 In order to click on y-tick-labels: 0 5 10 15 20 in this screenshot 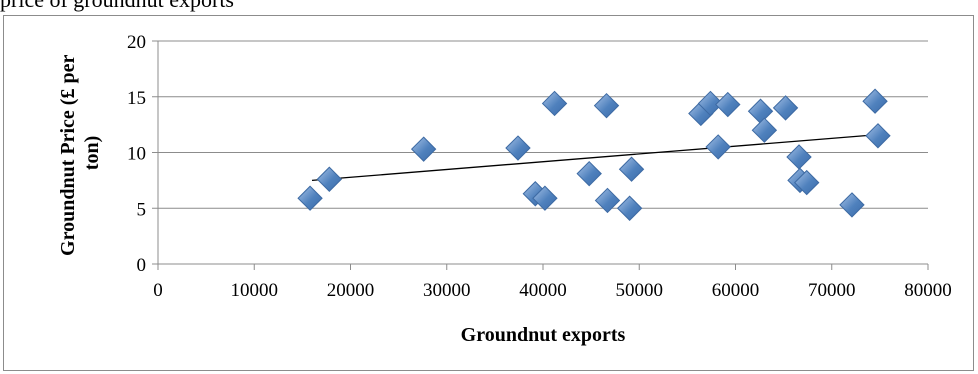, I will do `click(136, 154)`.